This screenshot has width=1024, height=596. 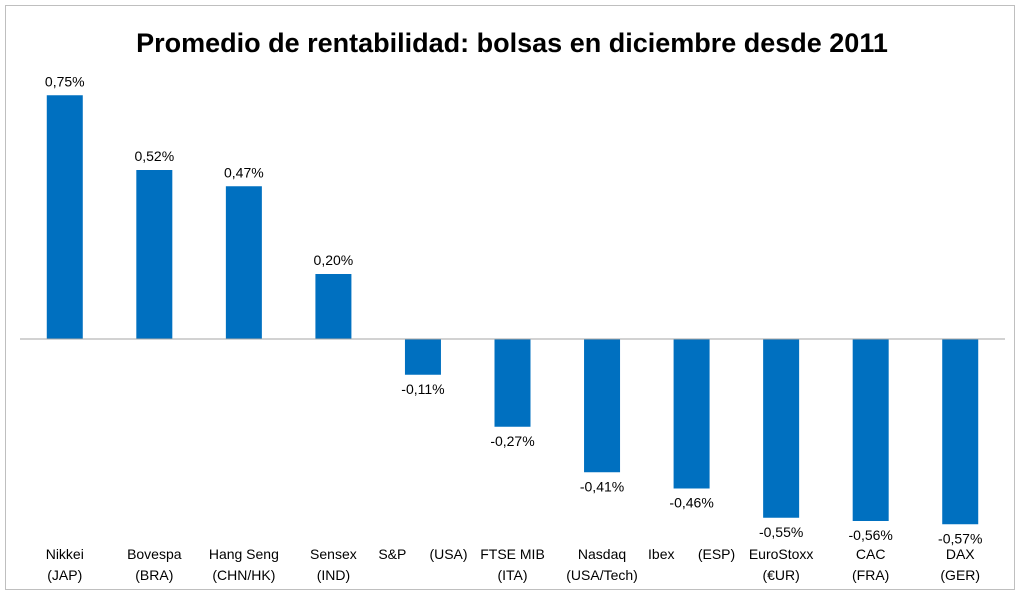 What do you see at coordinates (422, 554) in the screenshot?
I see `category-label-4-line-0: S&P (USA)` at bounding box center [422, 554].